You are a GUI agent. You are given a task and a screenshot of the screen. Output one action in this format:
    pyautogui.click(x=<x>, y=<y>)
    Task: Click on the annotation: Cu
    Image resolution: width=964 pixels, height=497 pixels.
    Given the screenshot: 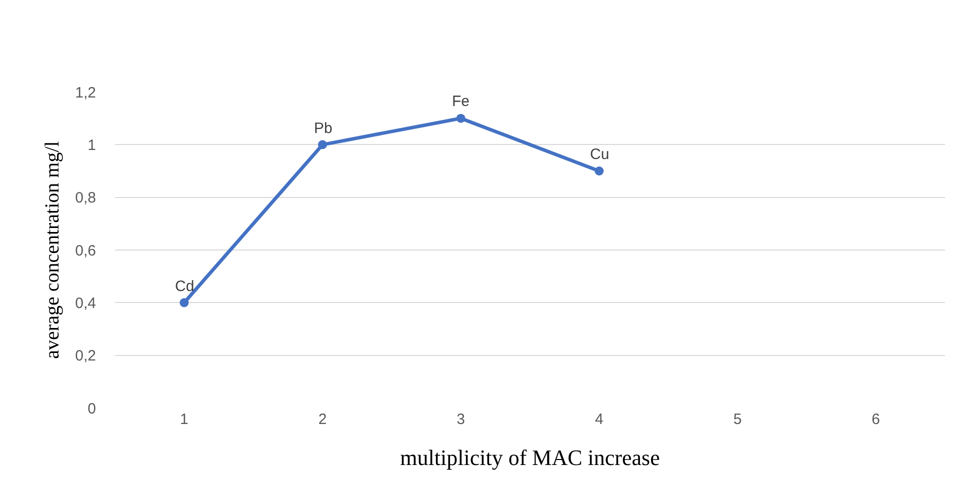 What is the action you would take?
    pyautogui.click(x=600, y=154)
    